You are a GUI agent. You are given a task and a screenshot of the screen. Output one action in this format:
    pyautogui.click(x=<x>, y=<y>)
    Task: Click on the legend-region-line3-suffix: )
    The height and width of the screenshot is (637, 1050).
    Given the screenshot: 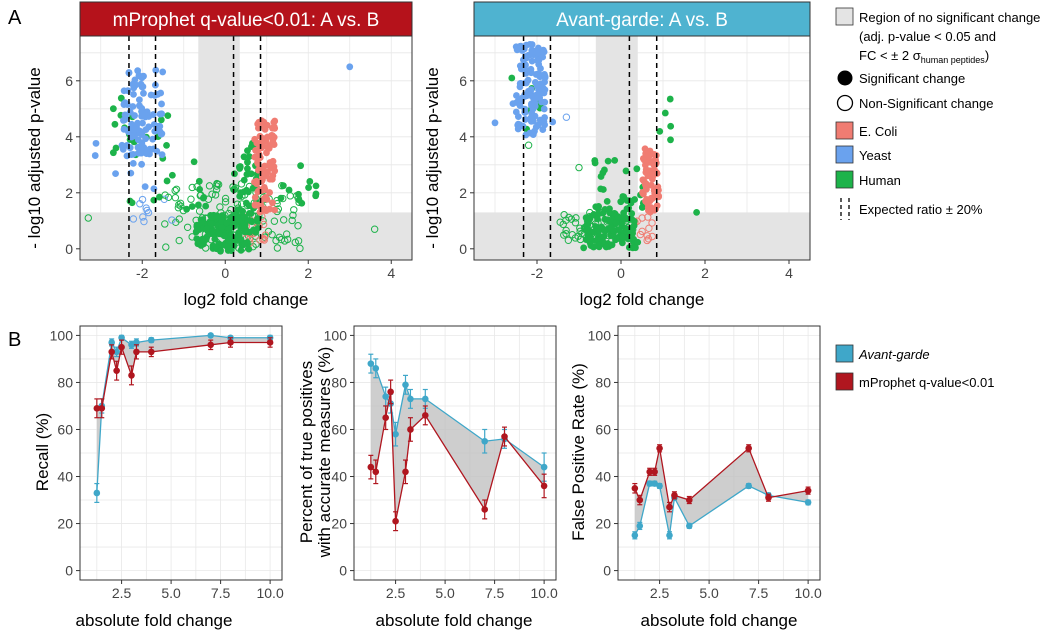 What is the action you would take?
    pyautogui.click(x=987, y=55)
    